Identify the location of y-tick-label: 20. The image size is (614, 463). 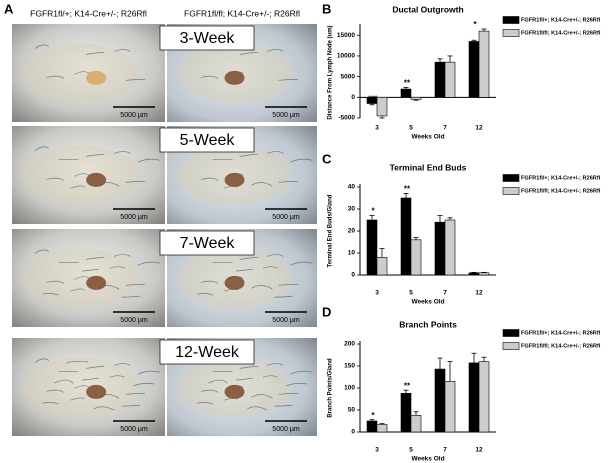
(352, 231).